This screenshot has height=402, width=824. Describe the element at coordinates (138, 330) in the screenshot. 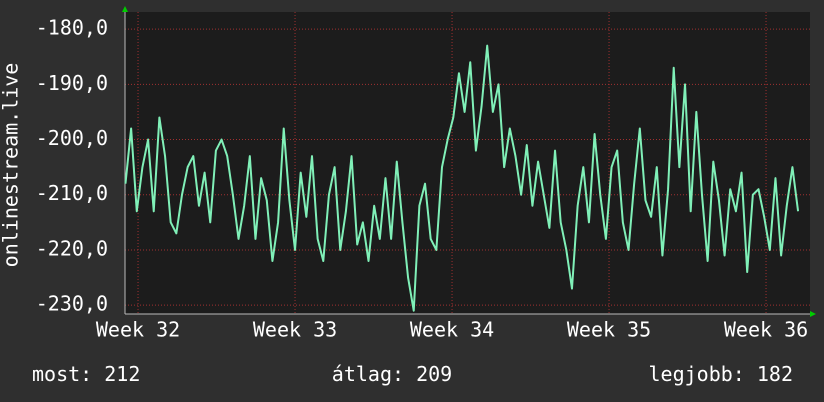

I see `x-tick-label: Week 32` at that location.